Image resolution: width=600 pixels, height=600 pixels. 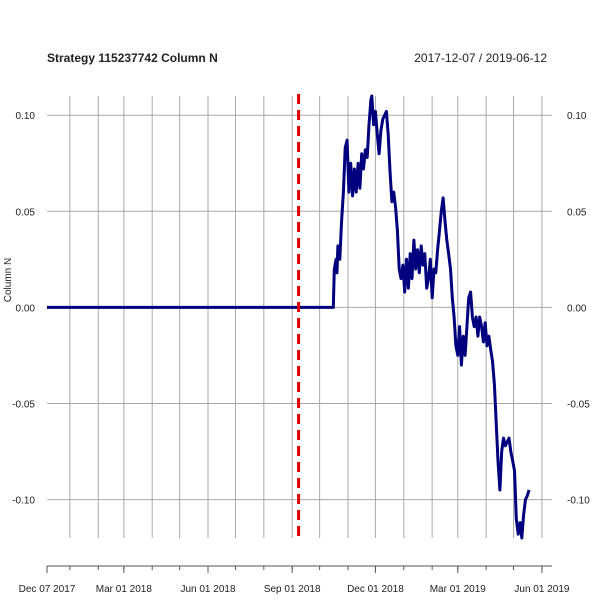 I want to click on x-tick-label: Jun 01 2019, so click(x=541, y=589).